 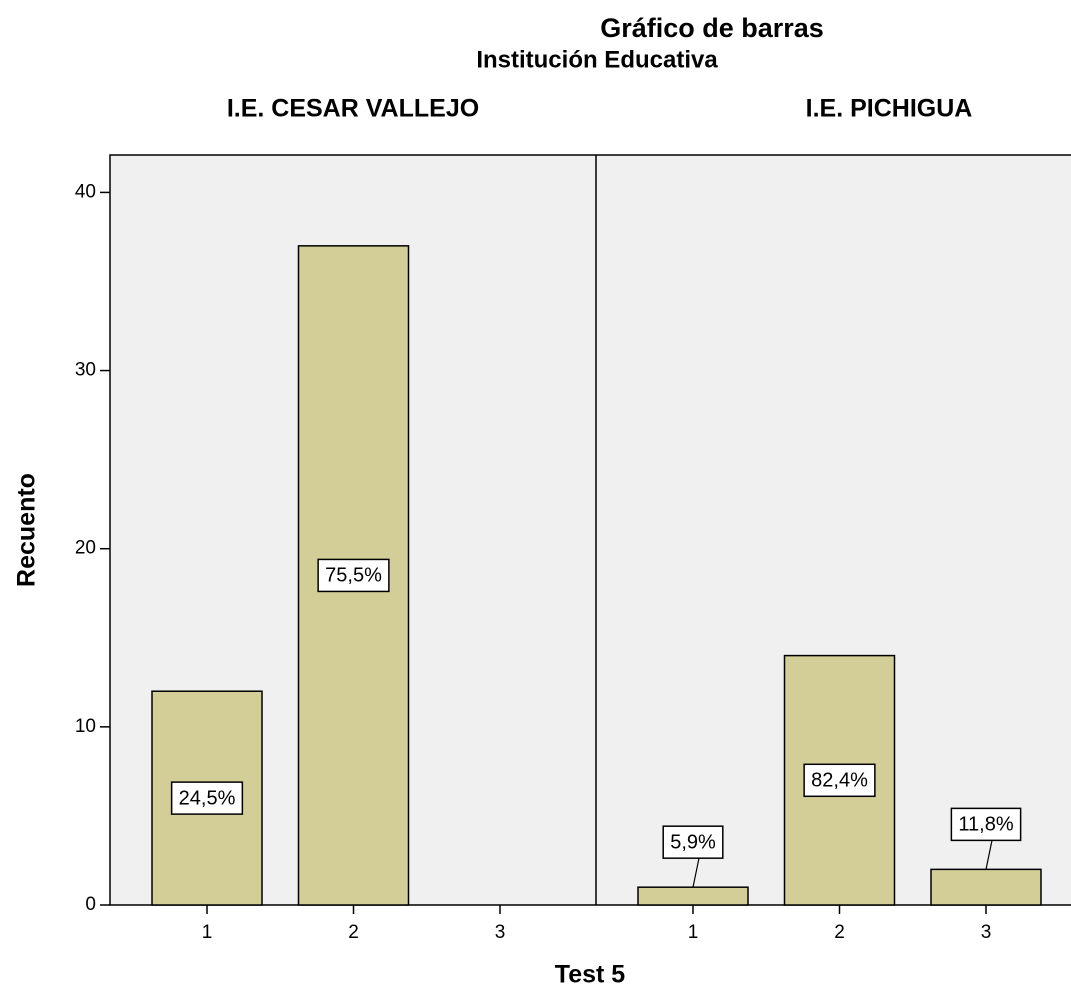 What do you see at coordinates (85, 548) in the screenshot?
I see `y-tick-label: 20` at bounding box center [85, 548].